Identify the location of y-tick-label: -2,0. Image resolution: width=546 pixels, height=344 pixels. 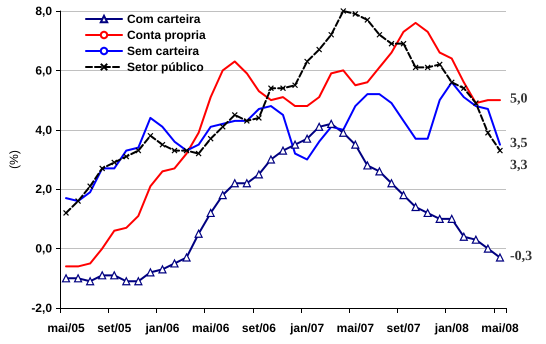
(41, 308).